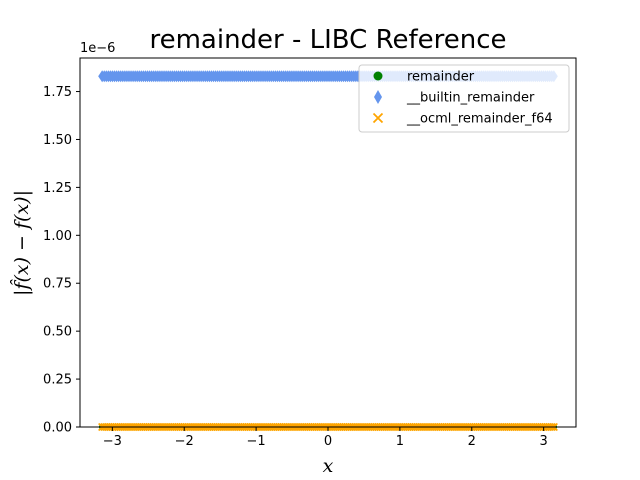  I want to click on y-tick-label: 1.25, so click(57, 188).